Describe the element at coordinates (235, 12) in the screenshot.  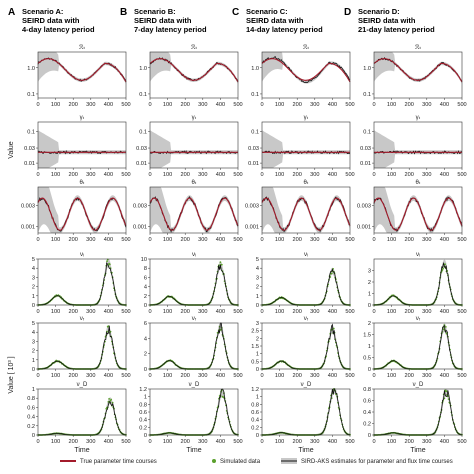
I see `scenario-letter: C` at that location.